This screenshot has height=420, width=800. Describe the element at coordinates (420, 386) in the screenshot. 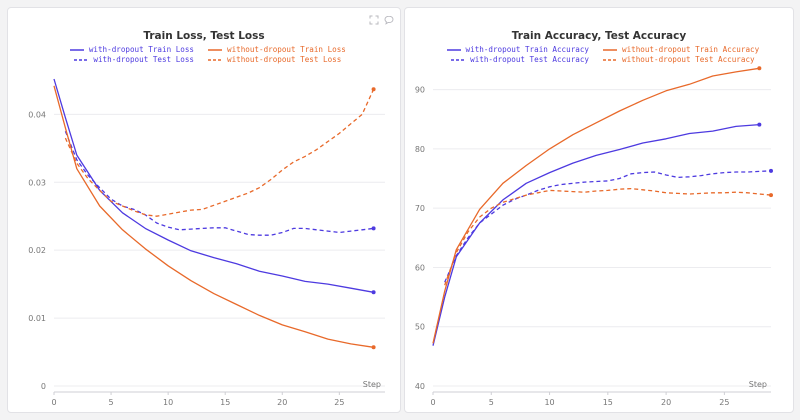

I see `y-tick-label: 40` at that location.